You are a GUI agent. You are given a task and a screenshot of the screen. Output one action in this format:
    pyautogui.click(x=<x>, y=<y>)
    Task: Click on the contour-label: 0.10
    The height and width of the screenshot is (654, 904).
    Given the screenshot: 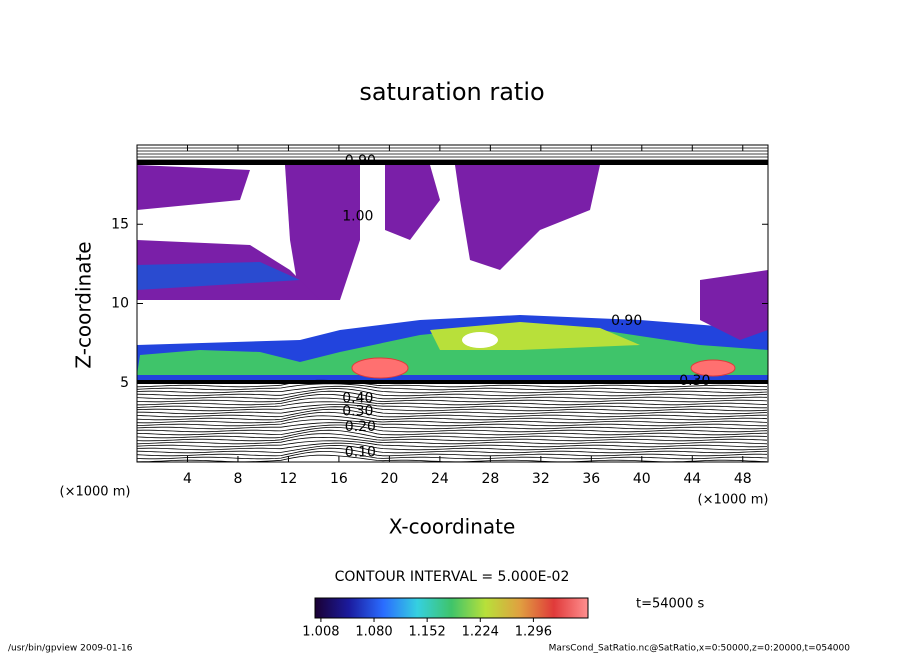 What is the action you would take?
    pyautogui.click(x=360, y=452)
    